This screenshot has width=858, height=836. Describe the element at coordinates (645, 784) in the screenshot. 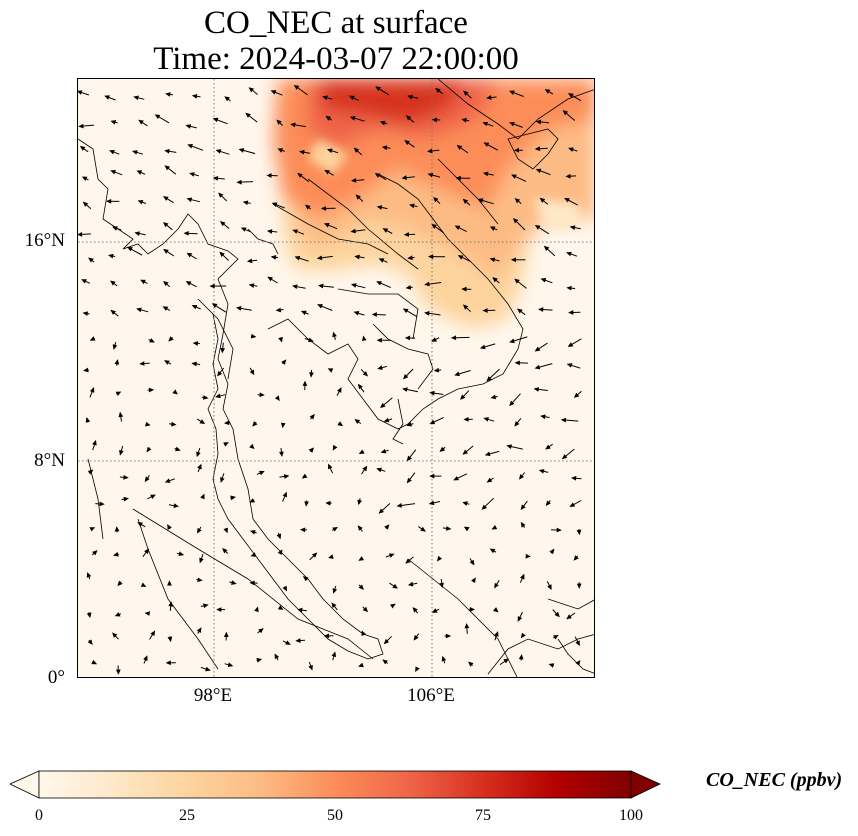

I see `colorbar-max-extend` at that location.